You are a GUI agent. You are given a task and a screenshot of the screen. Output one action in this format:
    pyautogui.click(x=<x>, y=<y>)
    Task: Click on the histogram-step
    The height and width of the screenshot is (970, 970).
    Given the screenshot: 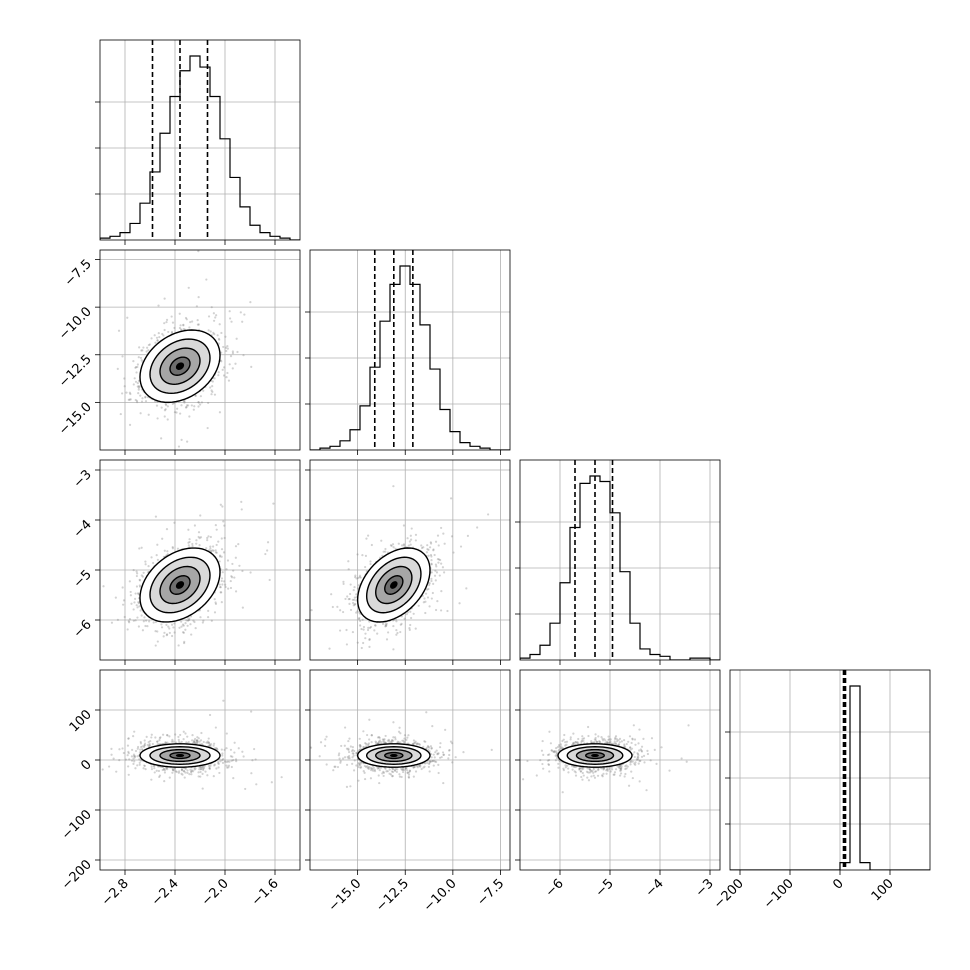 What is the action you would take?
    pyautogui.click(x=410, y=357)
    